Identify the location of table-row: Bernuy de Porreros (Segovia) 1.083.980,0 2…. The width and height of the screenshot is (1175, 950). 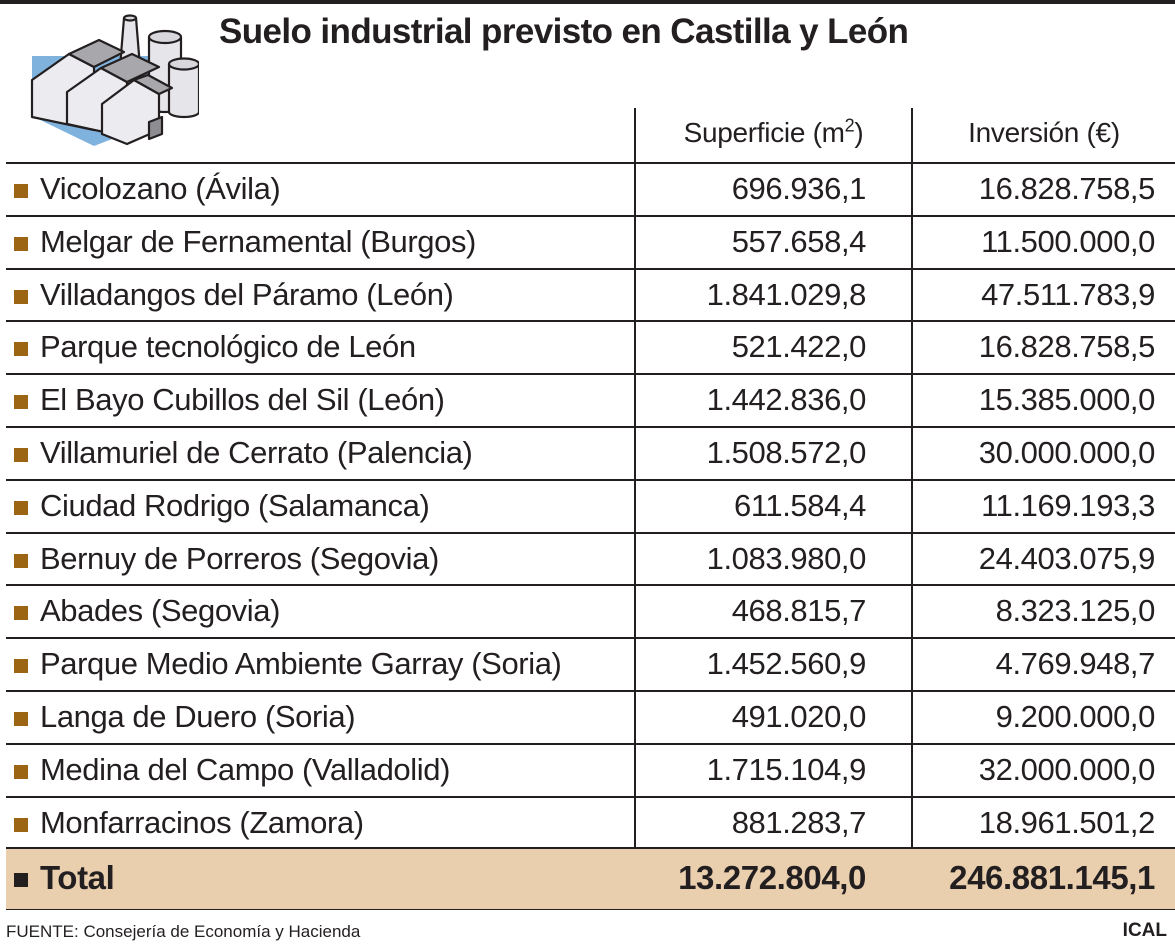
(590, 559).